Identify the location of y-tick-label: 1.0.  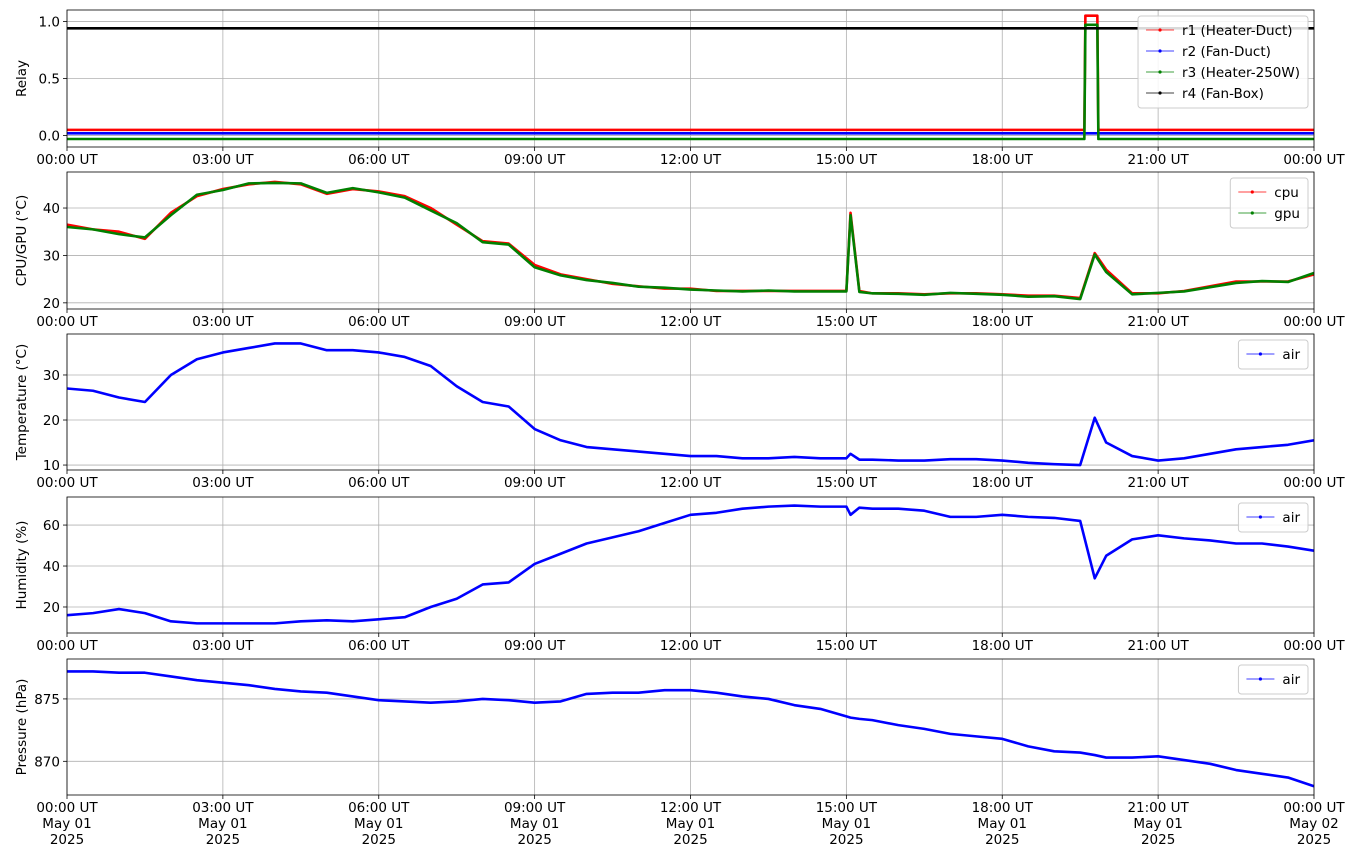
(49, 22).